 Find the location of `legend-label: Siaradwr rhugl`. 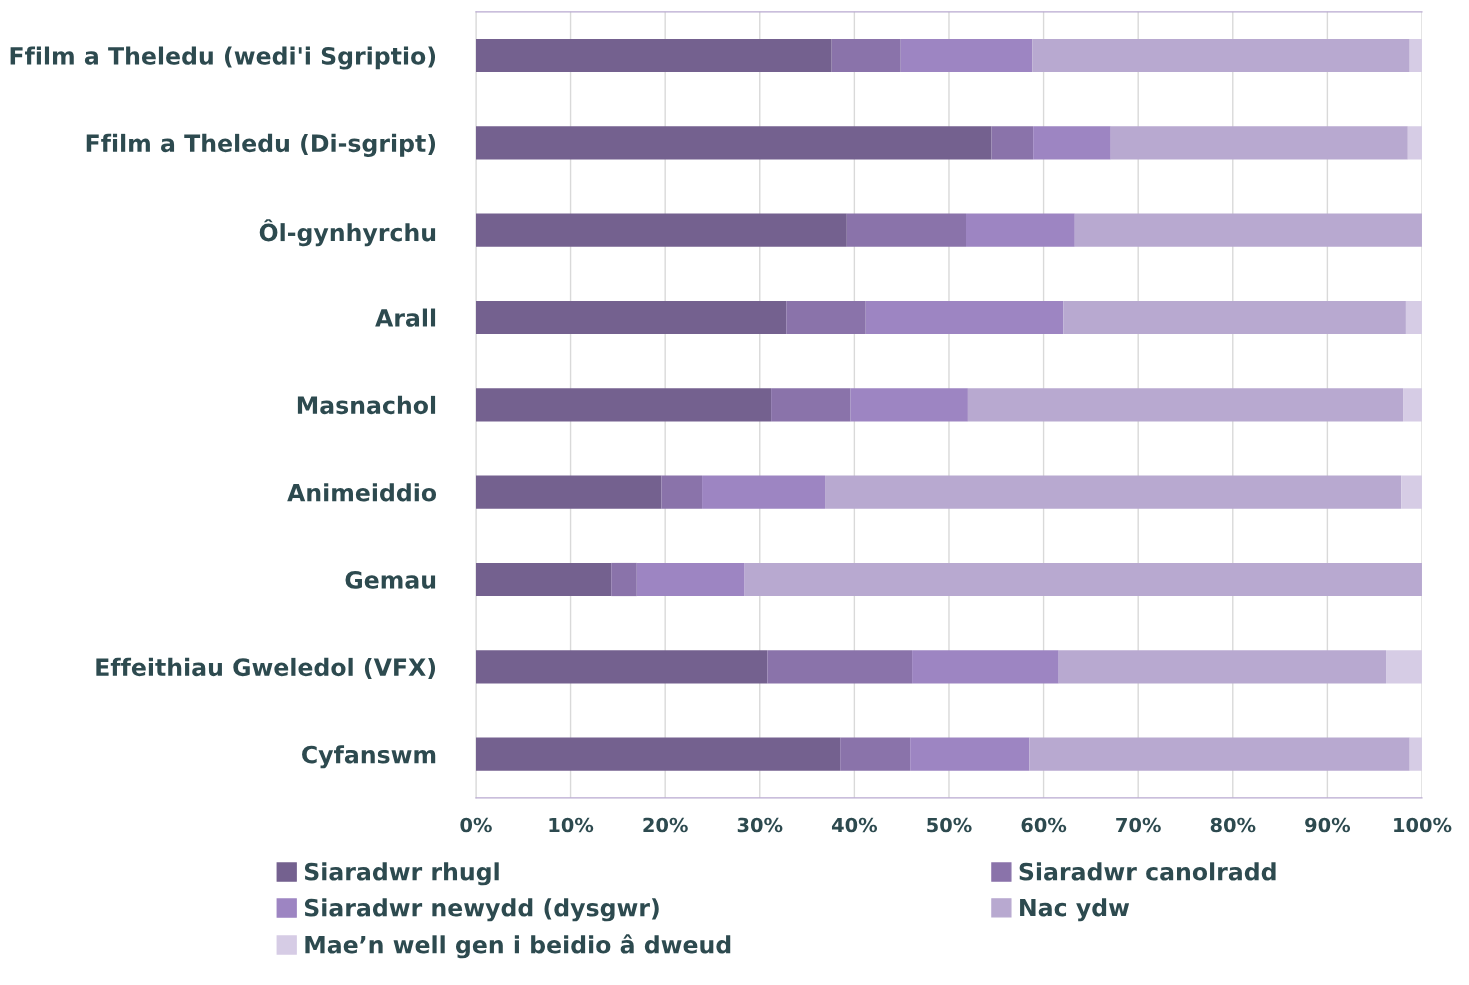

legend-label: Siaradwr rhugl is located at coordinates (401, 874).